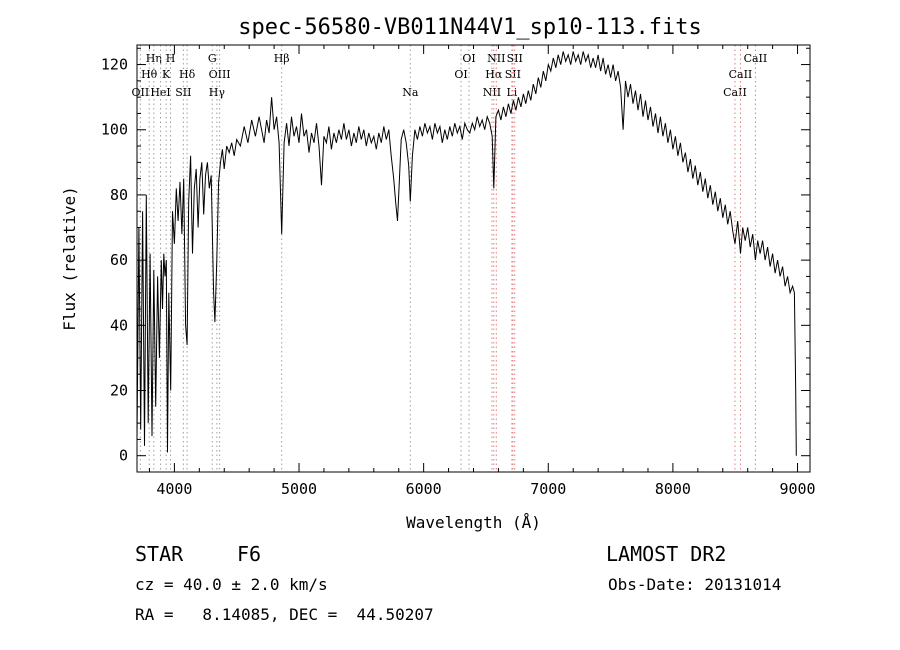  Describe the element at coordinates (160, 92) in the screenshot. I see `line-marker-label: HeI` at that location.